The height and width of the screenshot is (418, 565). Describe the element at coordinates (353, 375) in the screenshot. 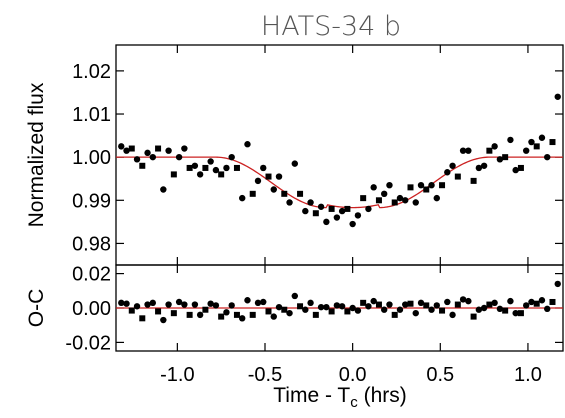

I see `x-tick-label: 0.0` at that location.